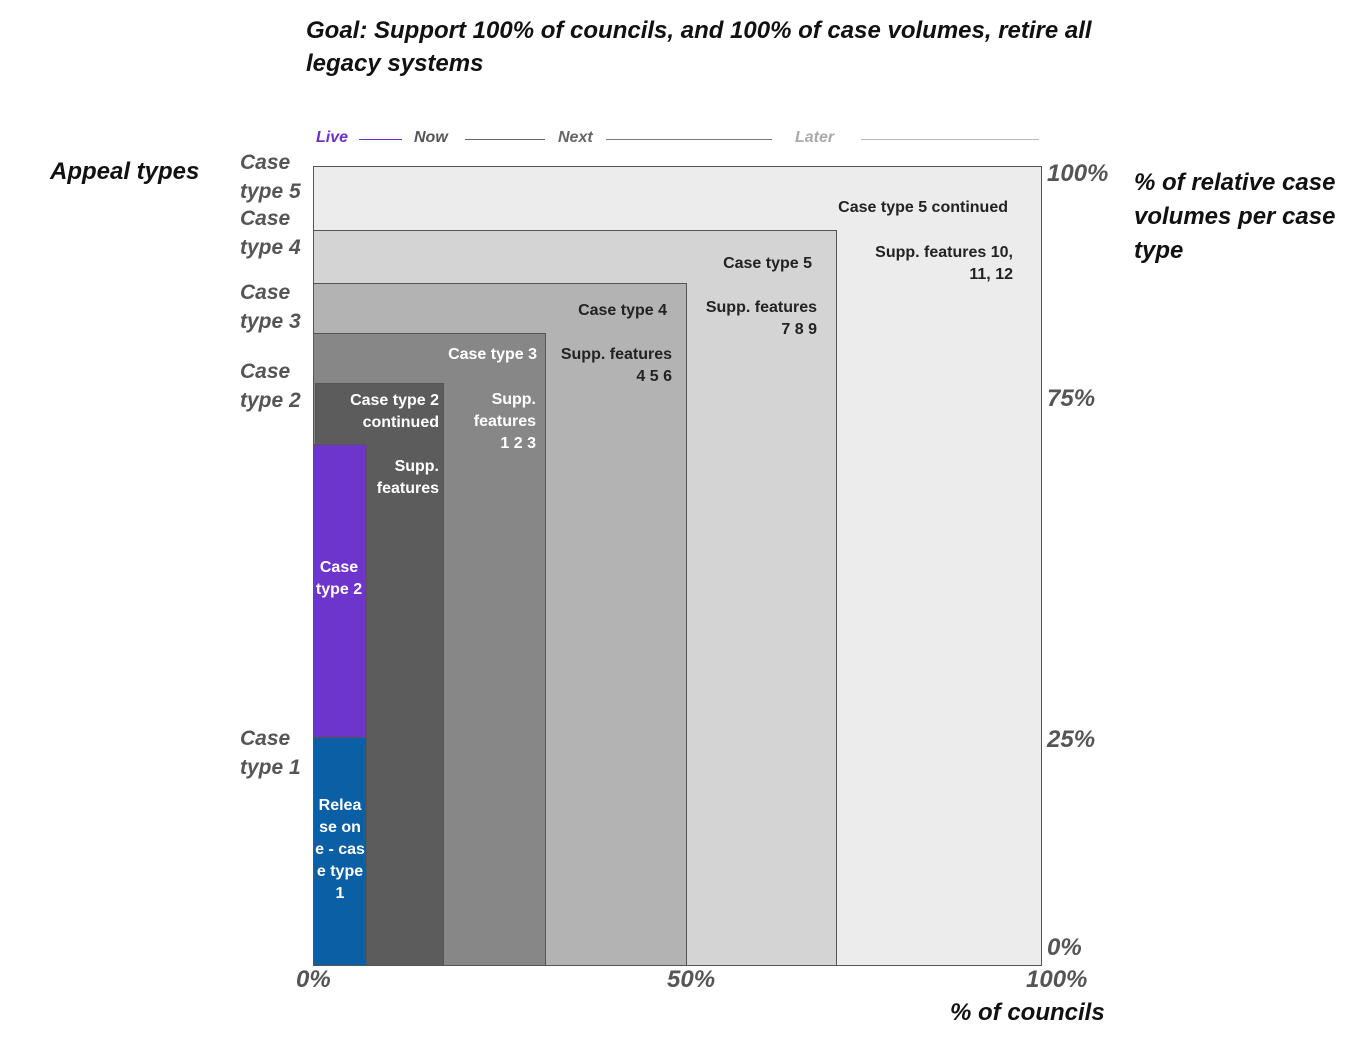 This screenshot has width=1364, height=1062. What do you see at coordinates (1064, 947) in the screenshot?
I see `y-tick-0: 0%` at bounding box center [1064, 947].